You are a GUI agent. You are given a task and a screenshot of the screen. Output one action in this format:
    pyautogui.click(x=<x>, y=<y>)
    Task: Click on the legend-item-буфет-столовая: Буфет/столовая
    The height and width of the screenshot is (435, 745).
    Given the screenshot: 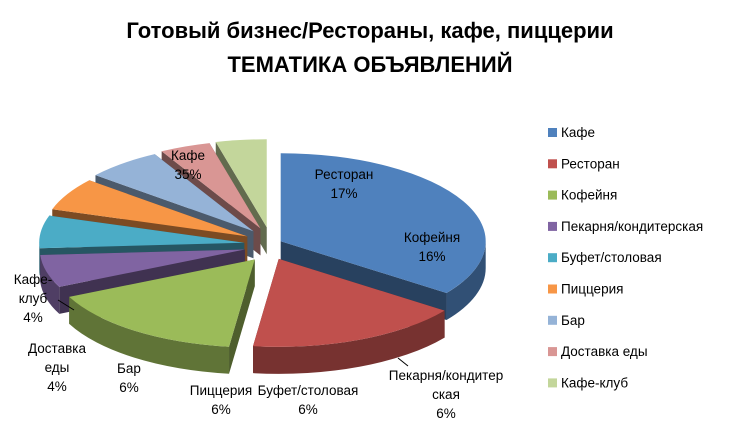 What is the action you would take?
    pyautogui.click(x=605, y=257)
    